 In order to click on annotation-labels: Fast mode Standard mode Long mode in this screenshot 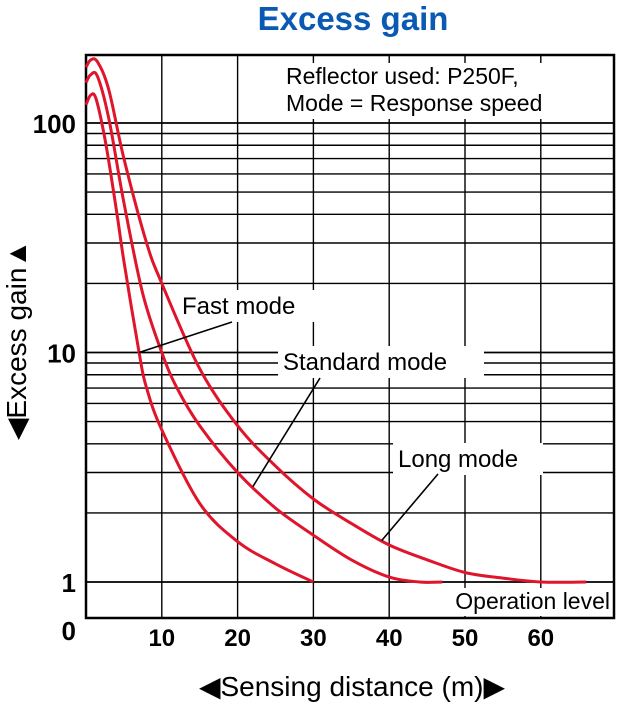, I will do `click(350, 383)`.